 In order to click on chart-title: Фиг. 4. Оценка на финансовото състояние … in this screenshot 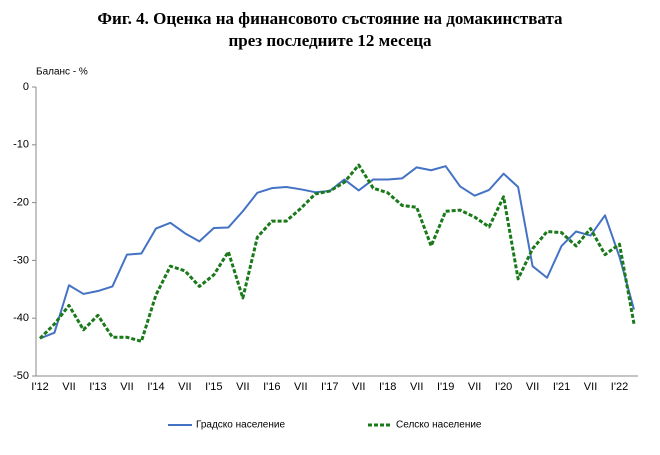, I will do `click(330, 18)`.